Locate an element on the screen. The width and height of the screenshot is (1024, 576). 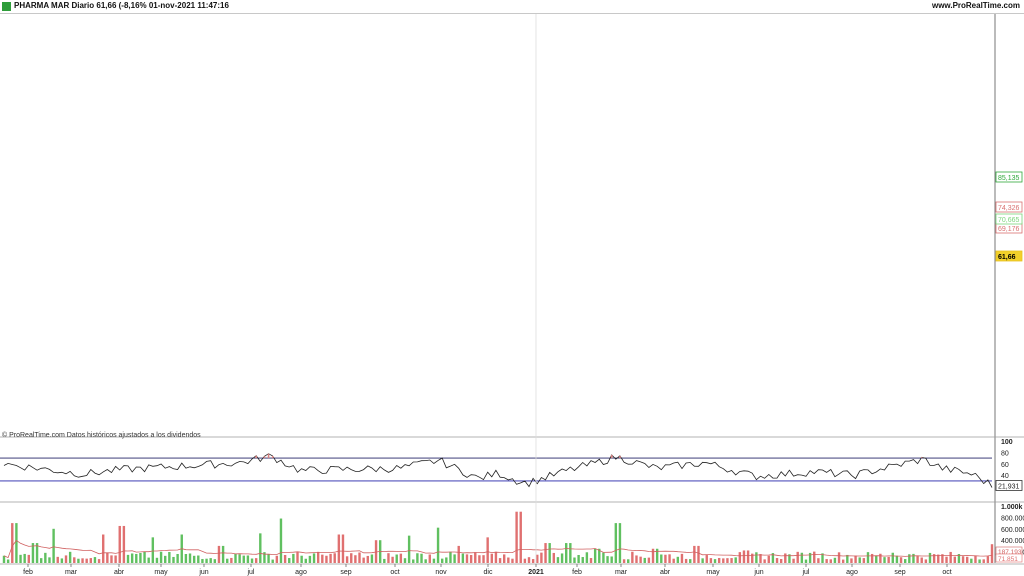
rsi-last-value-label: 21,931 is located at coordinates (1009, 486).